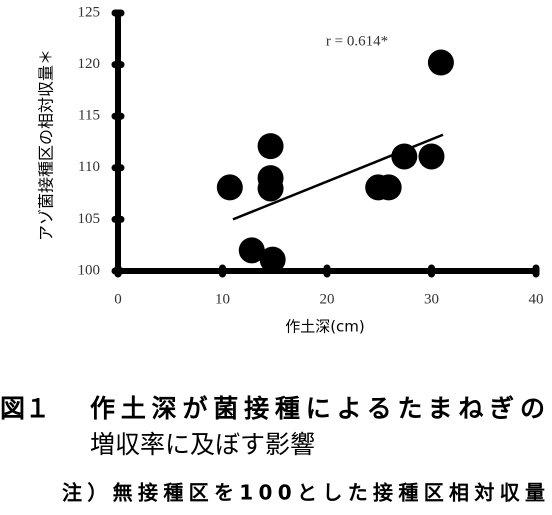 This screenshot has height=515, width=552. Describe the element at coordinates (89, 219) in the screenshot. I see `y-tick-label: 105` at that location.